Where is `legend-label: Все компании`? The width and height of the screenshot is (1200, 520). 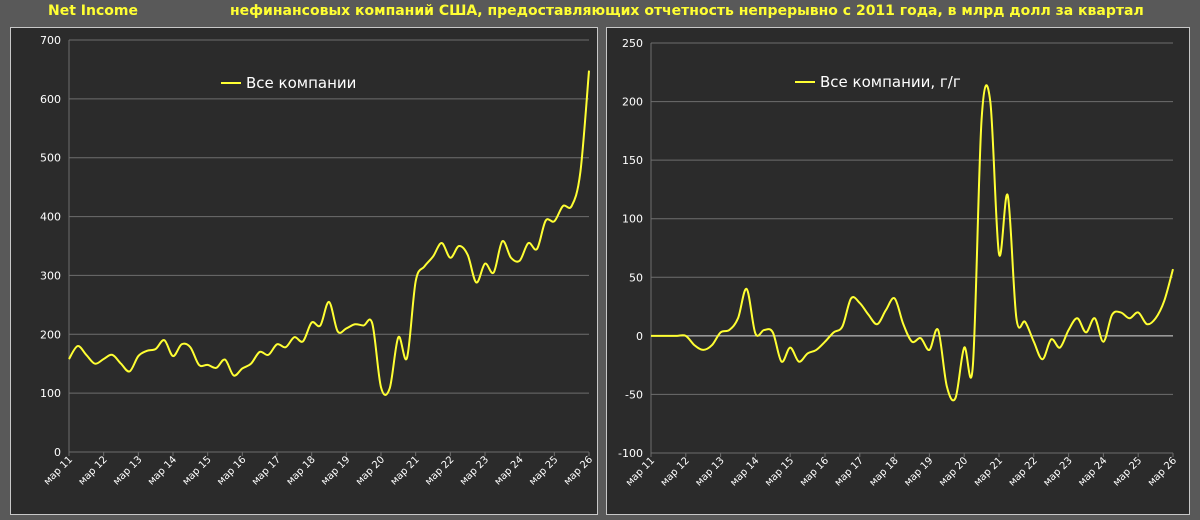 legend-label: Все компании is located at coordinates (301, 83).